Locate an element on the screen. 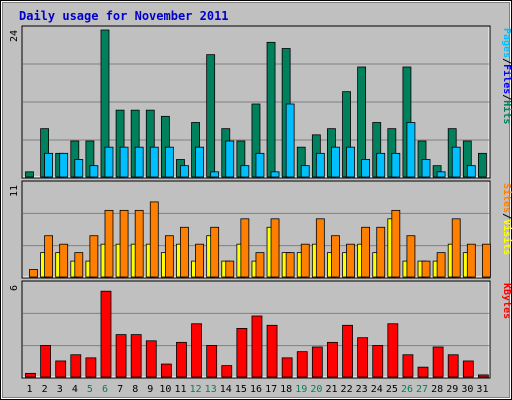  x-tick-label: 5 is located at coordinates (90, 389).